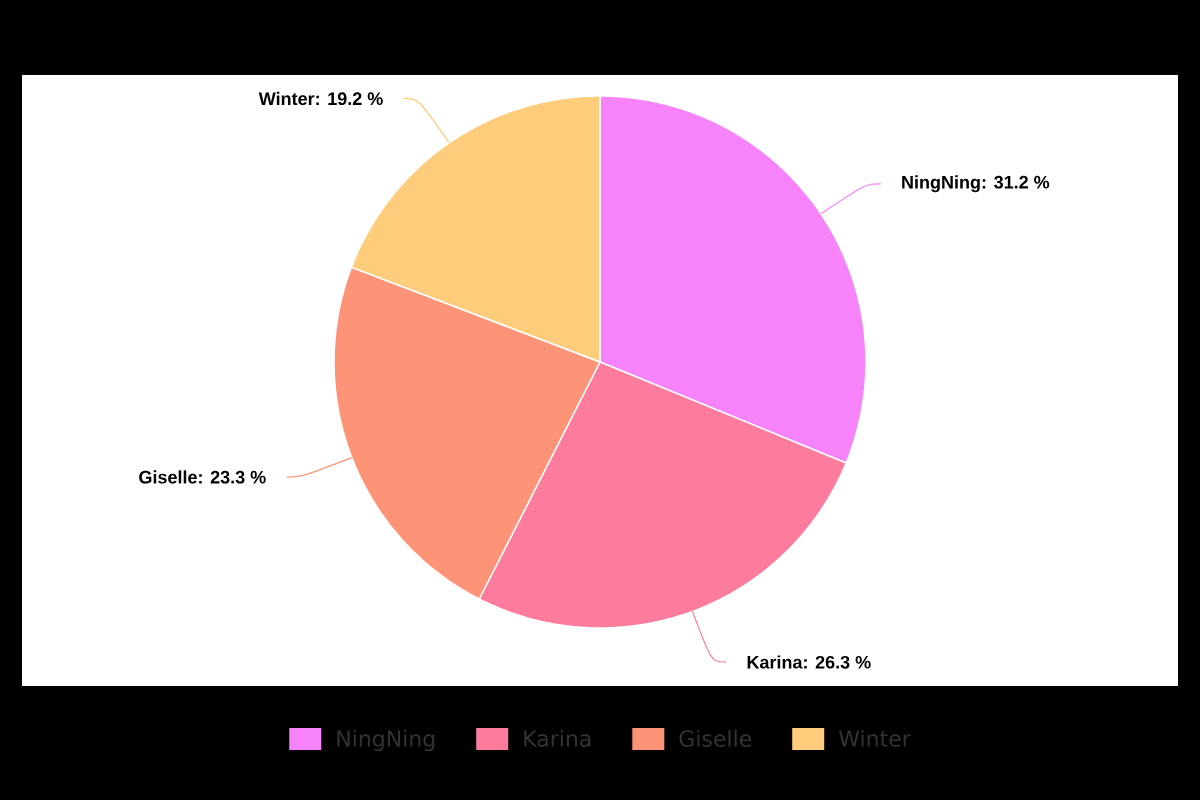 The image size is (1200, 800). I want to click on data-label: Giselle: 23.3 %, so click(202, 477).